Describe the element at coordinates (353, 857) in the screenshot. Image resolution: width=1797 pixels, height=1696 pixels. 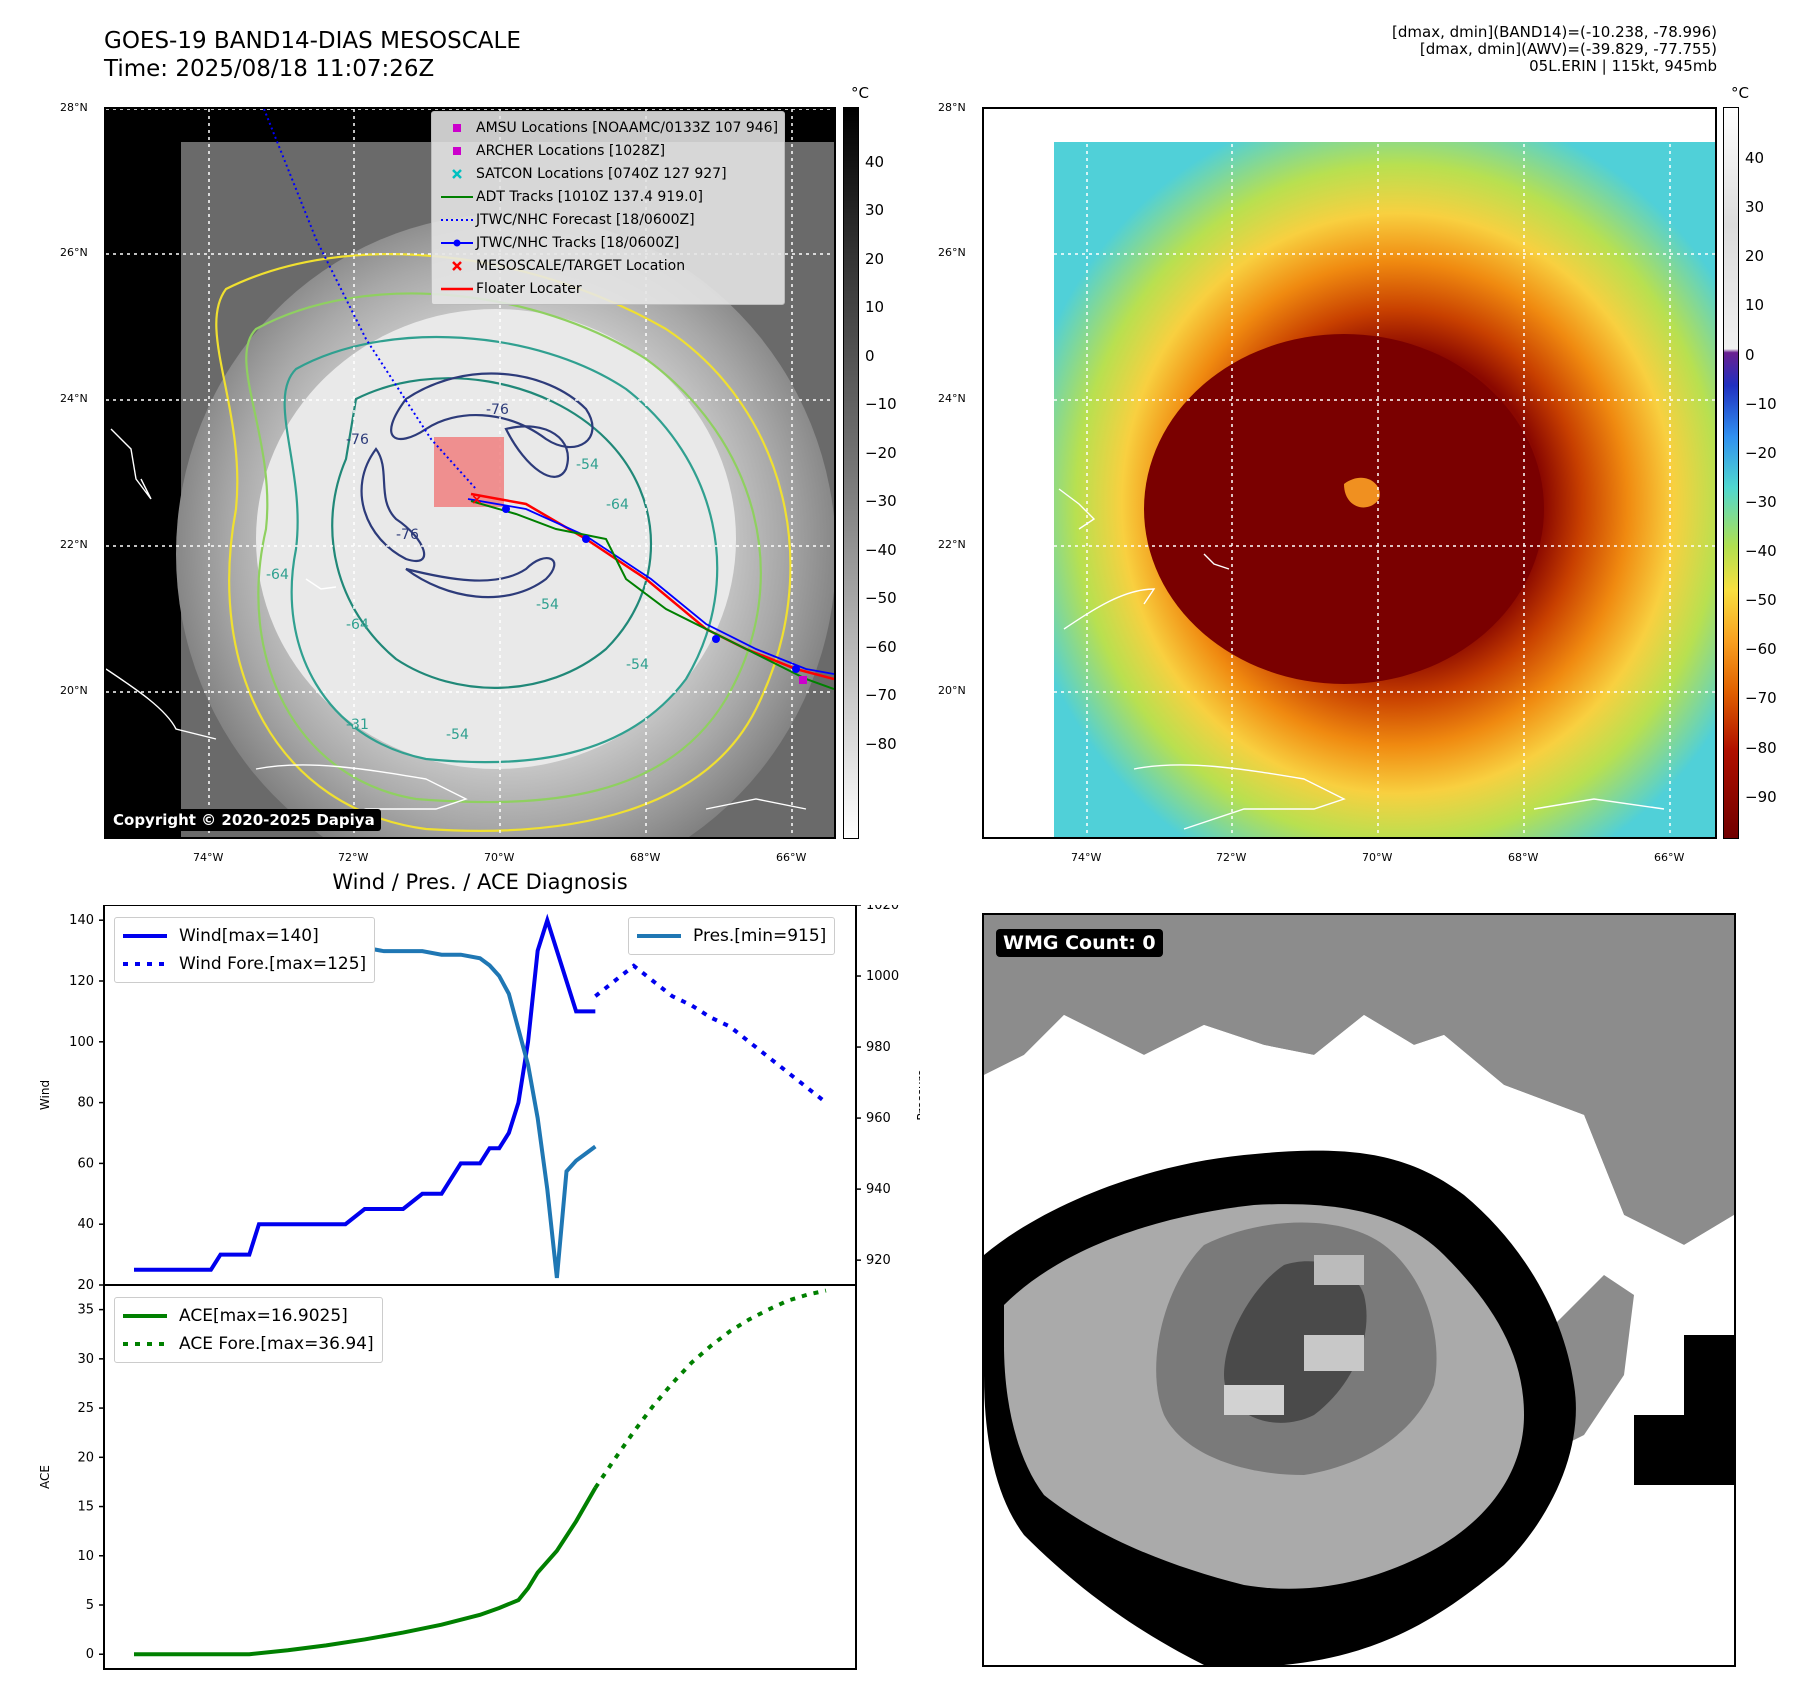
I see `lon-label-72w: 72°W` at that location.